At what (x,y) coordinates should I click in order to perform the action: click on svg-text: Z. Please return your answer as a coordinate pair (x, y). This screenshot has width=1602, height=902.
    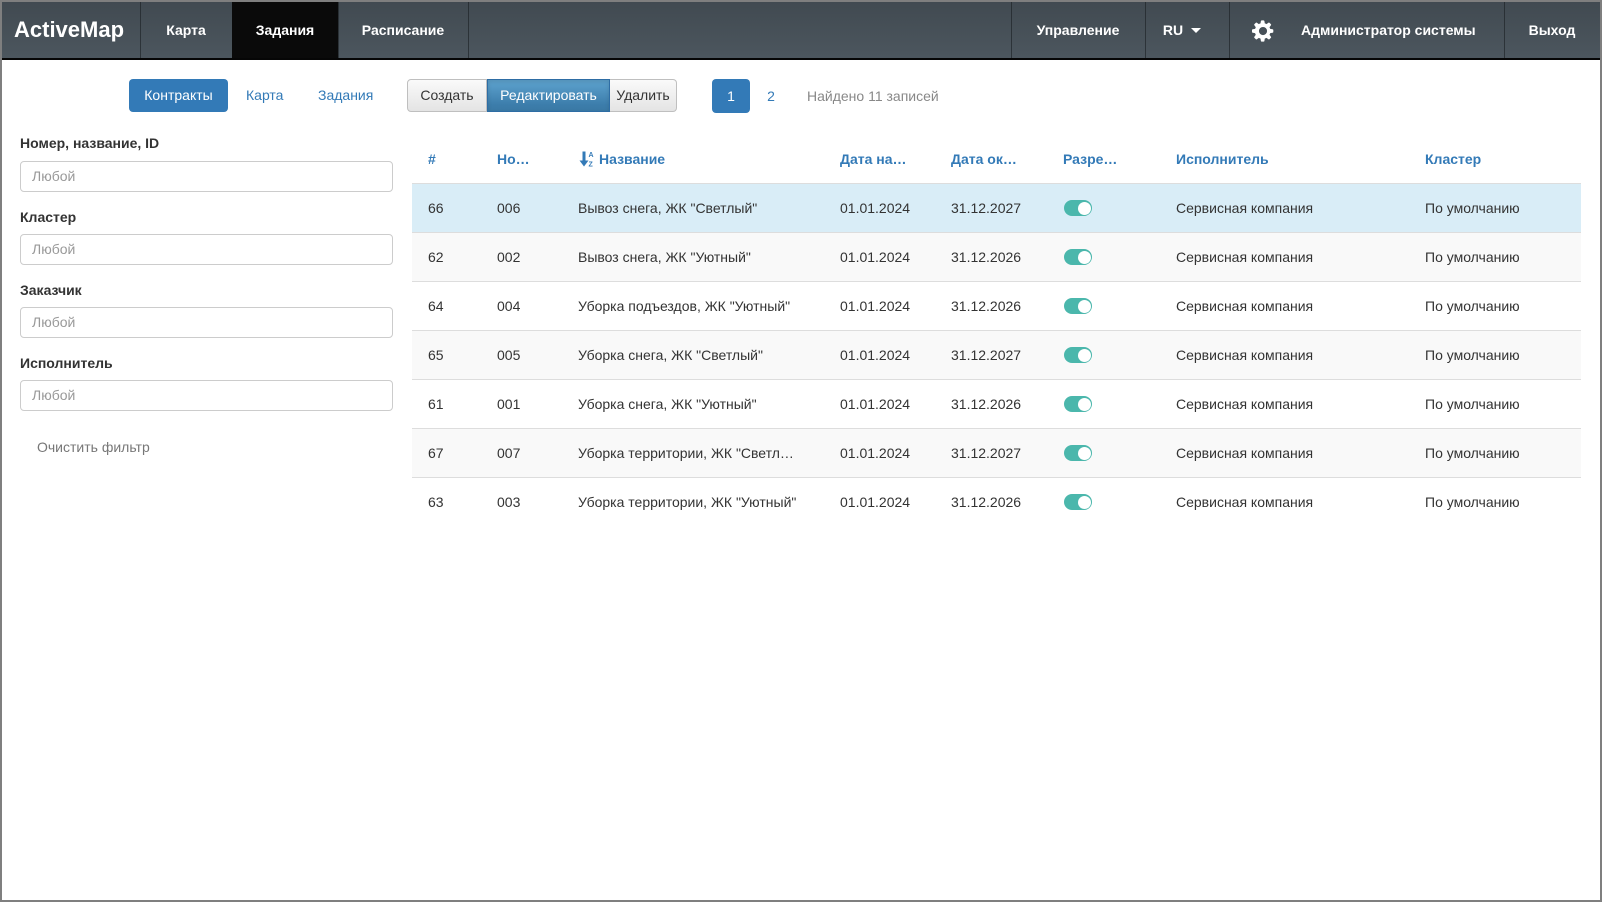
    Looking at the image, I should click on (591, 164).